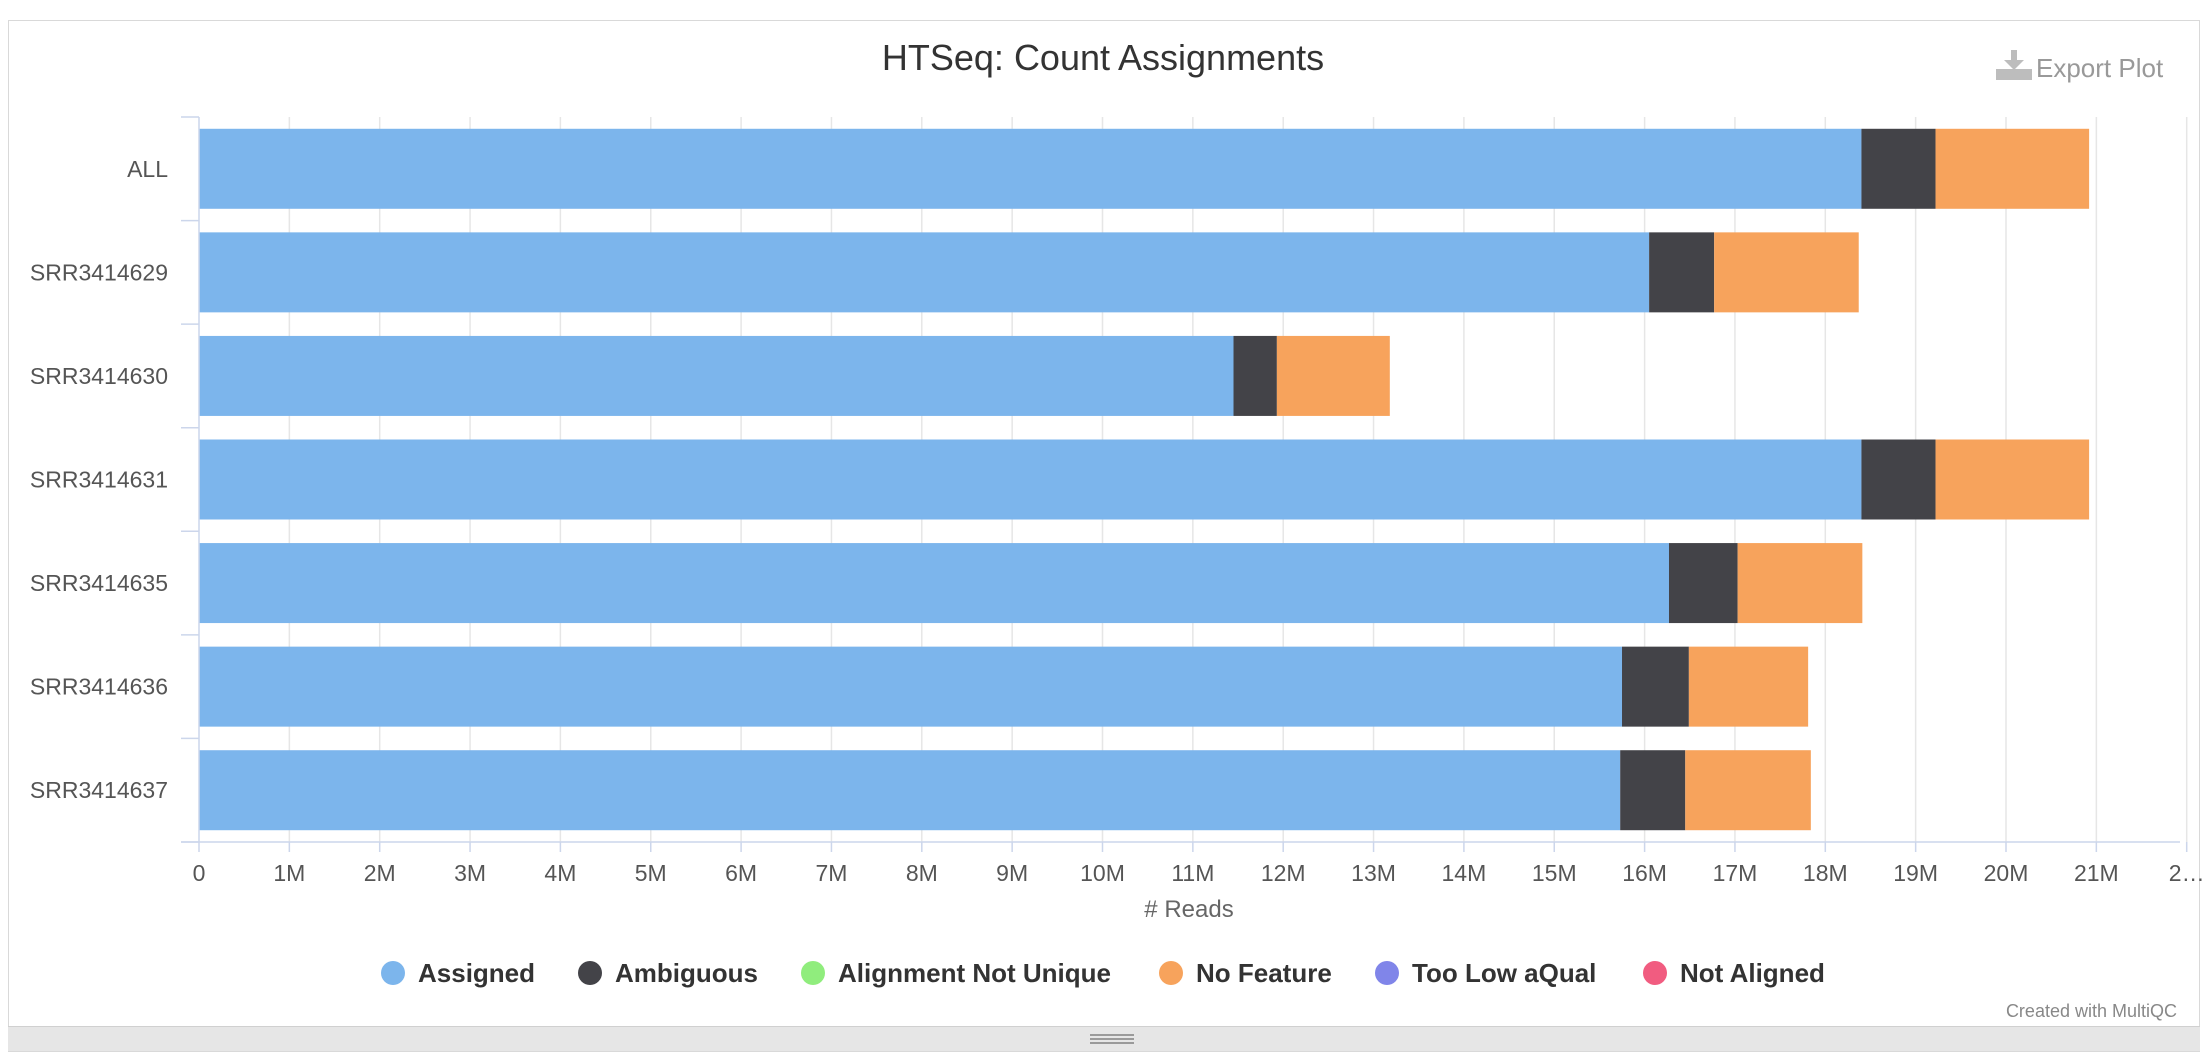 Image resolution: width=2210 pixels, height=1064 pixels. What do you see at coordinates (1644, 873) in the screenshot?
I see `x-tick-label: 16M` at bounding box center [1644, 873].